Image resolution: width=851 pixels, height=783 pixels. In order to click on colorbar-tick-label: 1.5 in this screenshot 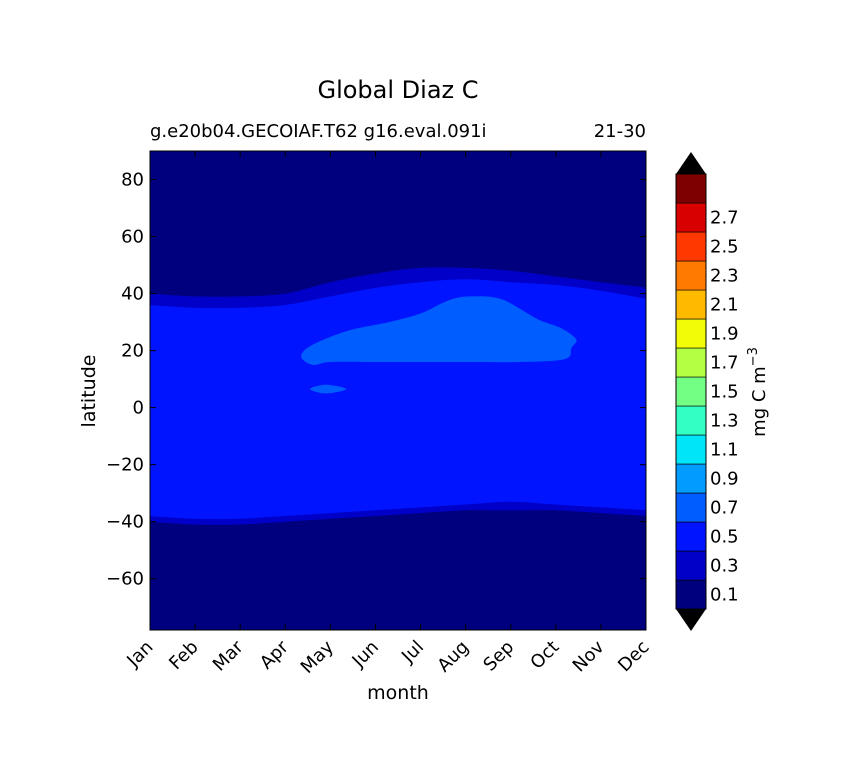, I will do `click(724, 392)`.